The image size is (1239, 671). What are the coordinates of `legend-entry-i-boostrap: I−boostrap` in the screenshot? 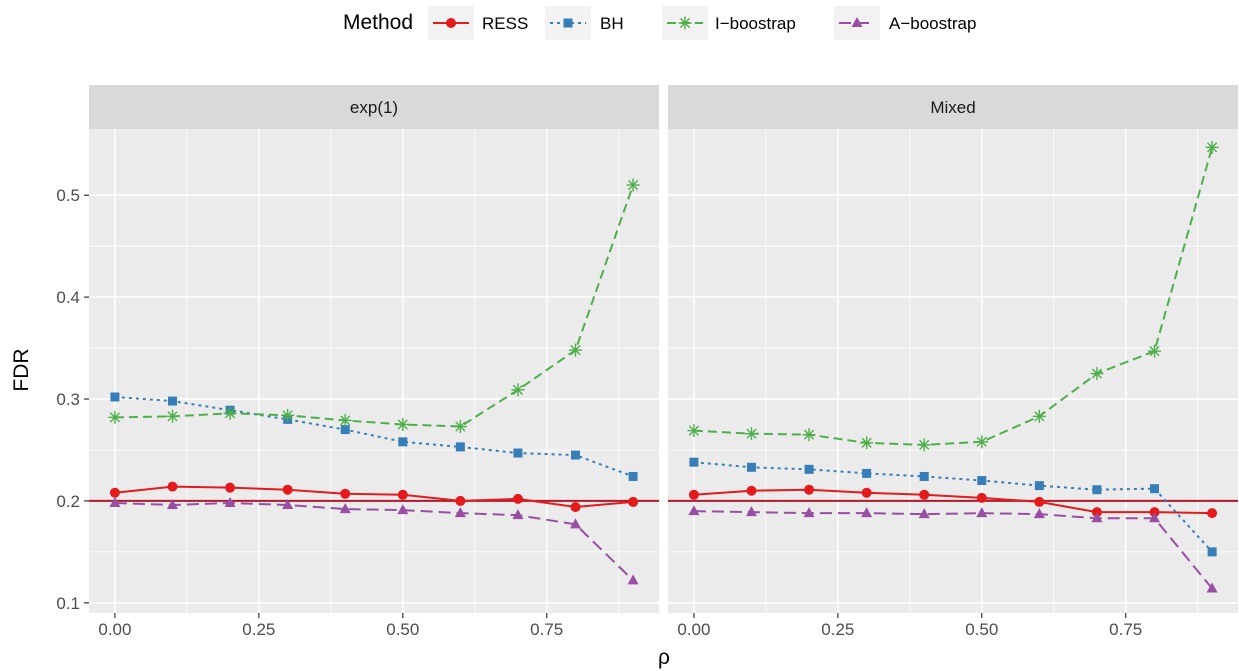 It's located at (729, 23).